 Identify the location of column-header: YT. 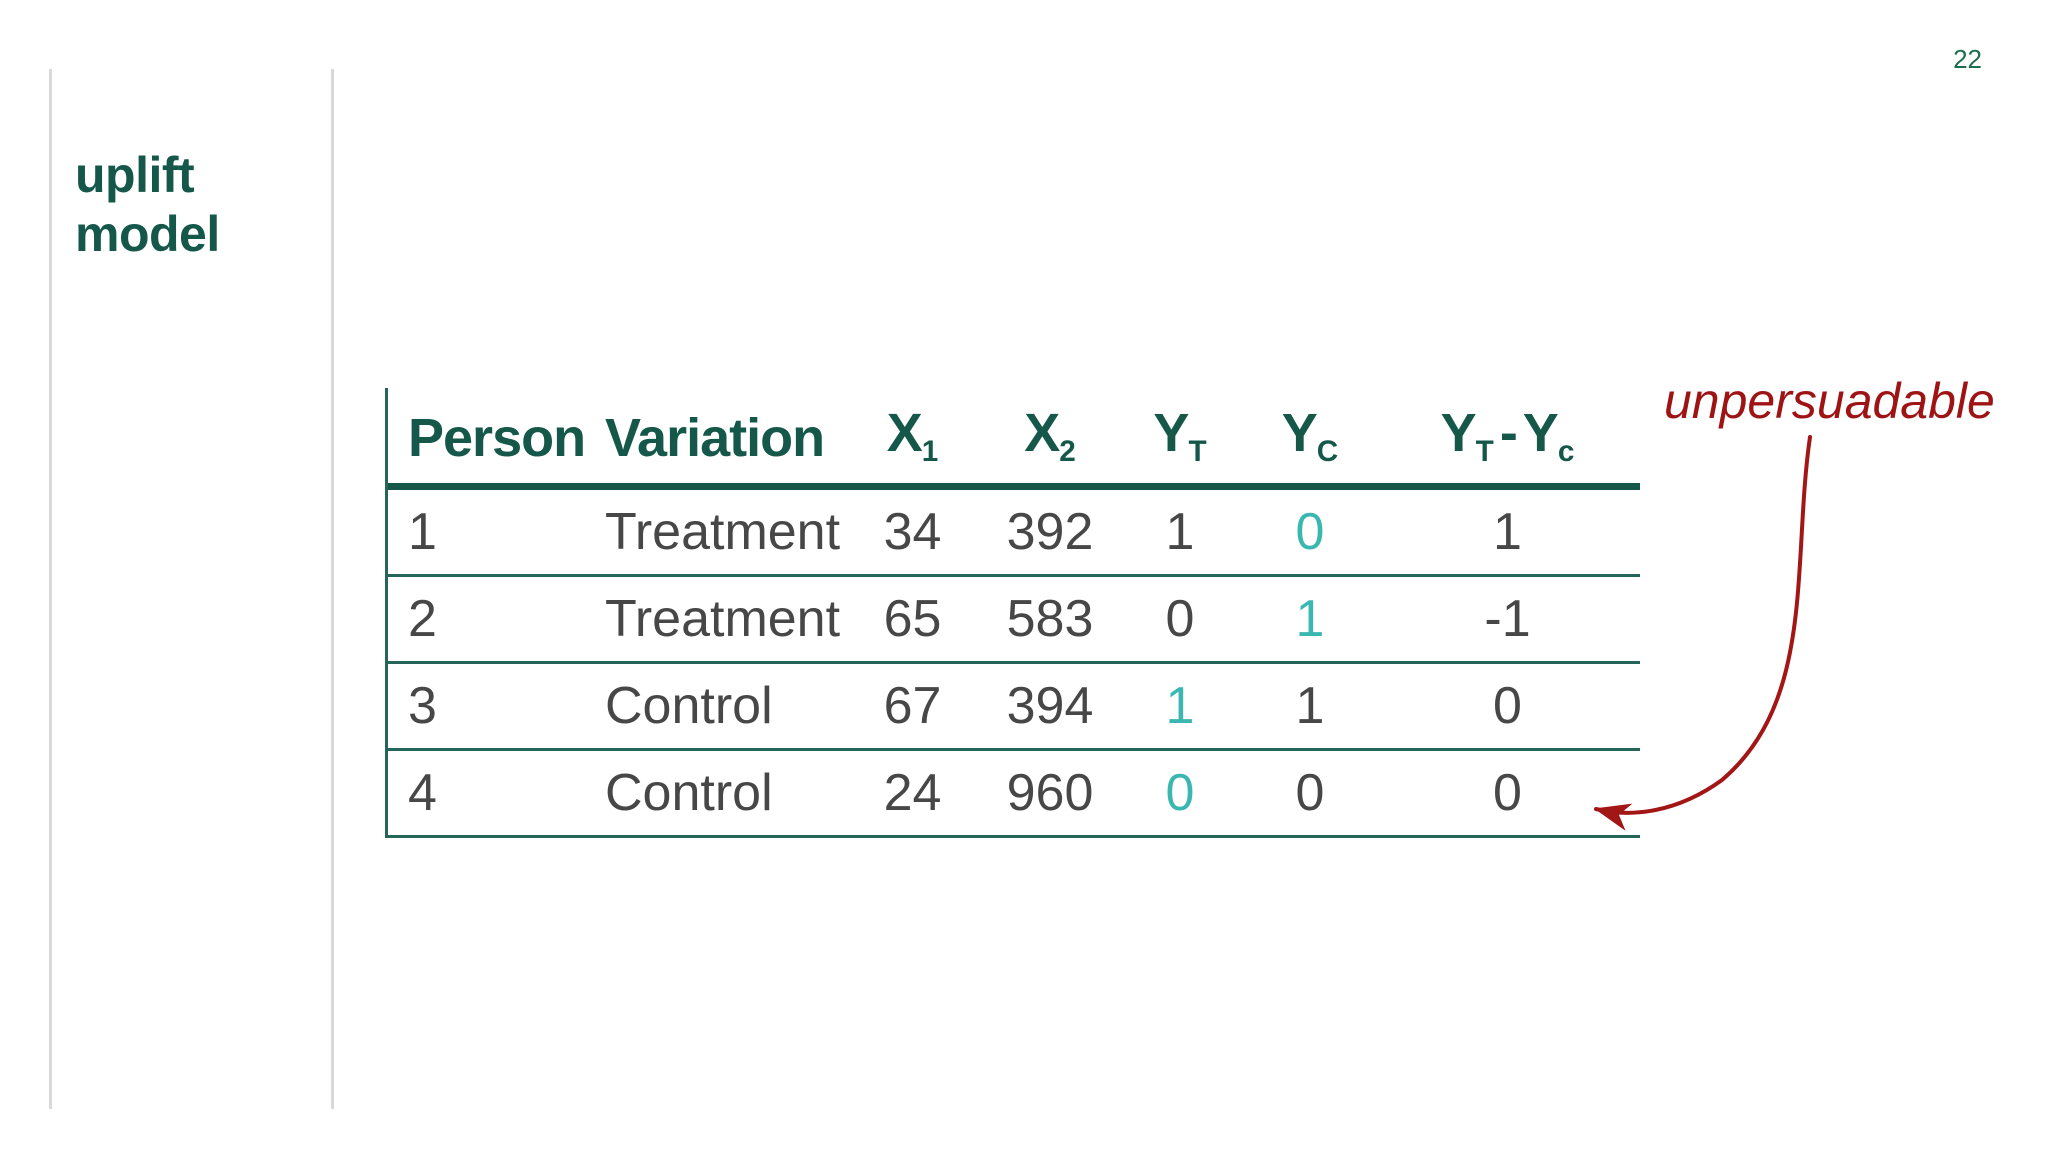
(1180, 442).